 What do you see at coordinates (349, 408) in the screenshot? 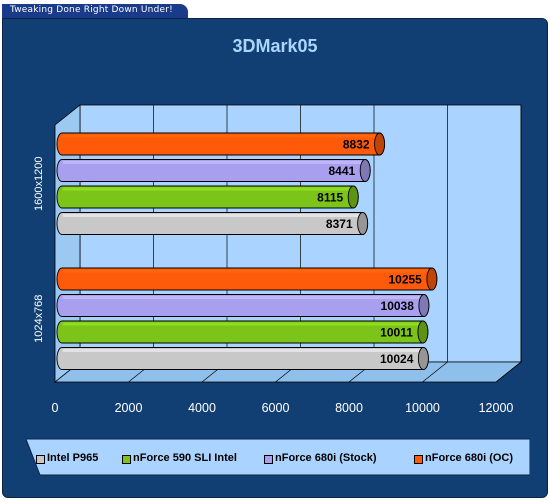
I see `x-tick-label: 8000` at bounding box center [349, 408].